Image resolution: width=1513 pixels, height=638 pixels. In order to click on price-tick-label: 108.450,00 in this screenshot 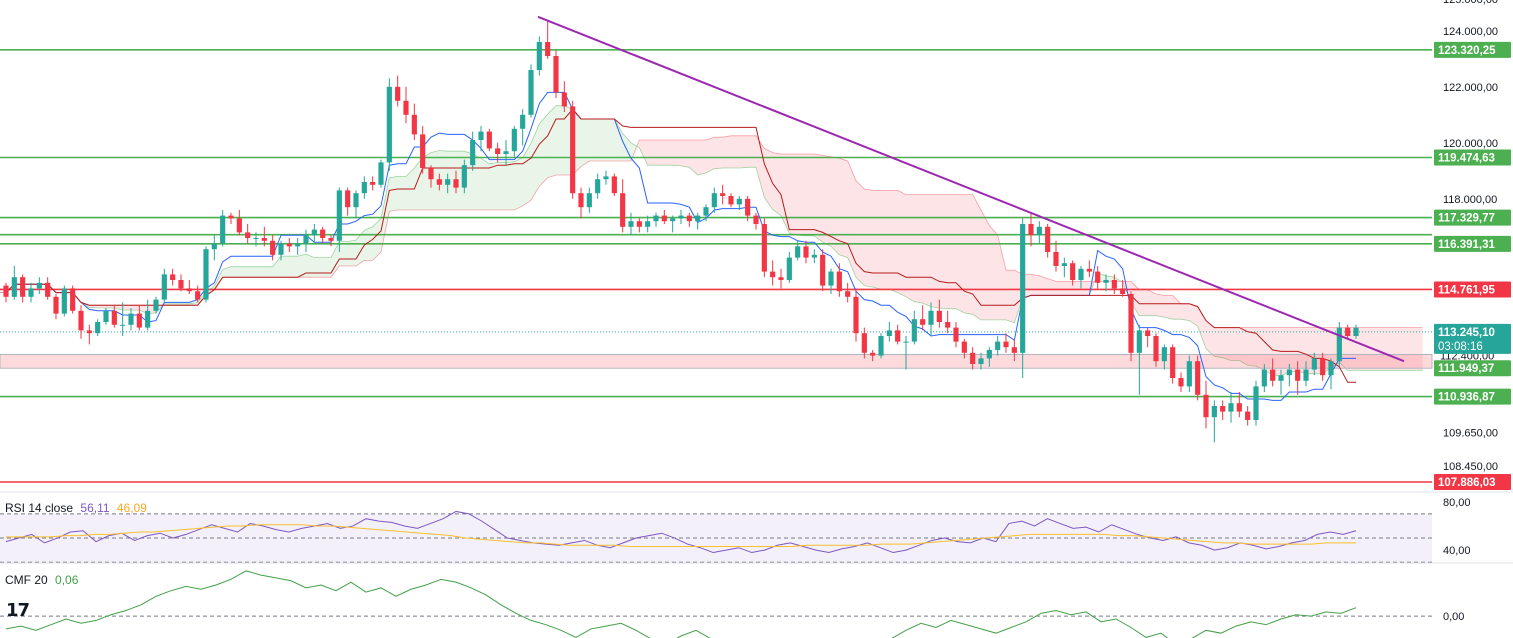, I will do `click(1470, 467)`.